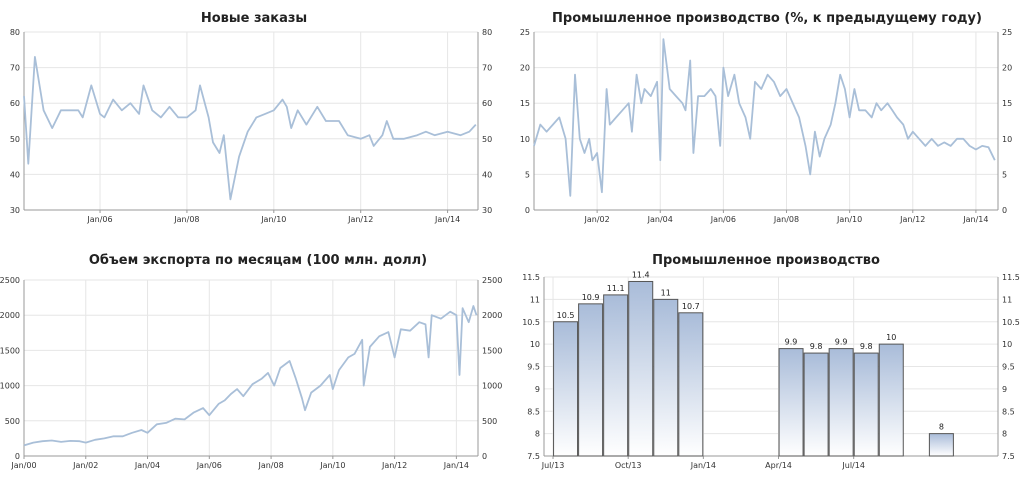 Image resolution: width=1024 pixels, height=500 pixels. I want to click on bar-value-label: 11, so click(666, 292).